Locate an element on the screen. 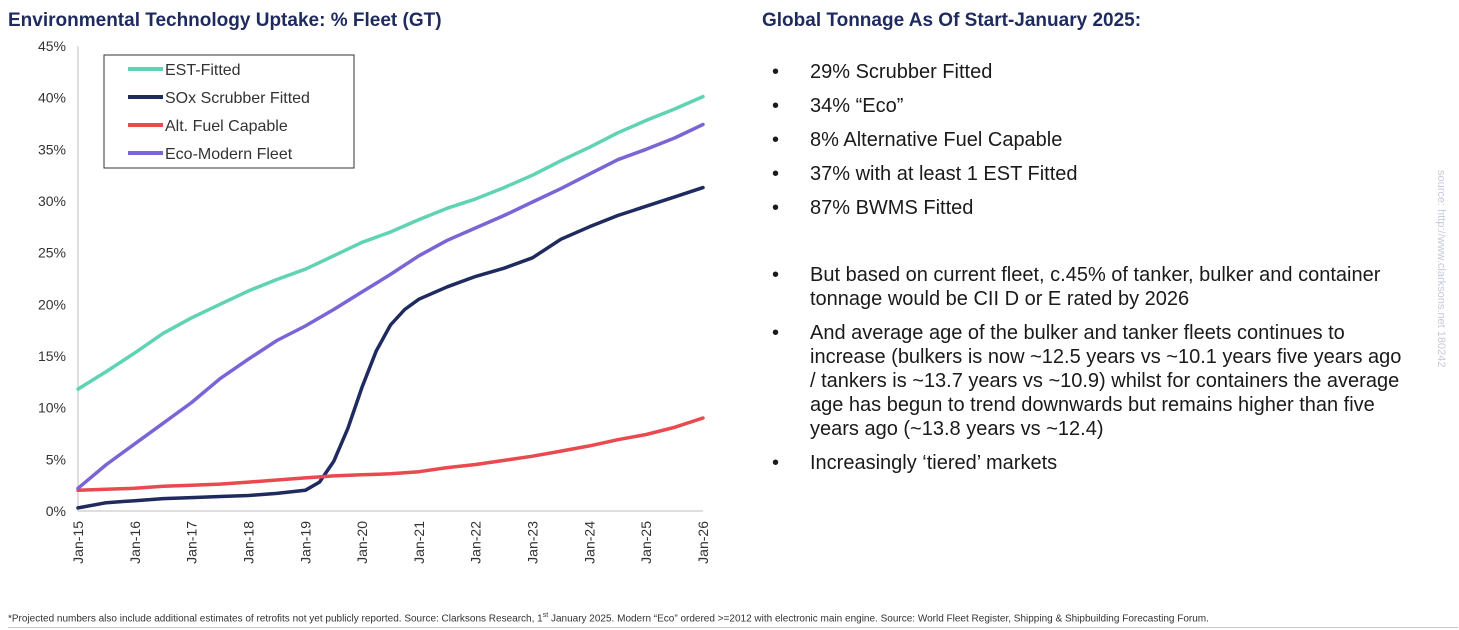 The height and width of the screenshot is (630, 1459). legend-box is located at coordinates (229, 111).